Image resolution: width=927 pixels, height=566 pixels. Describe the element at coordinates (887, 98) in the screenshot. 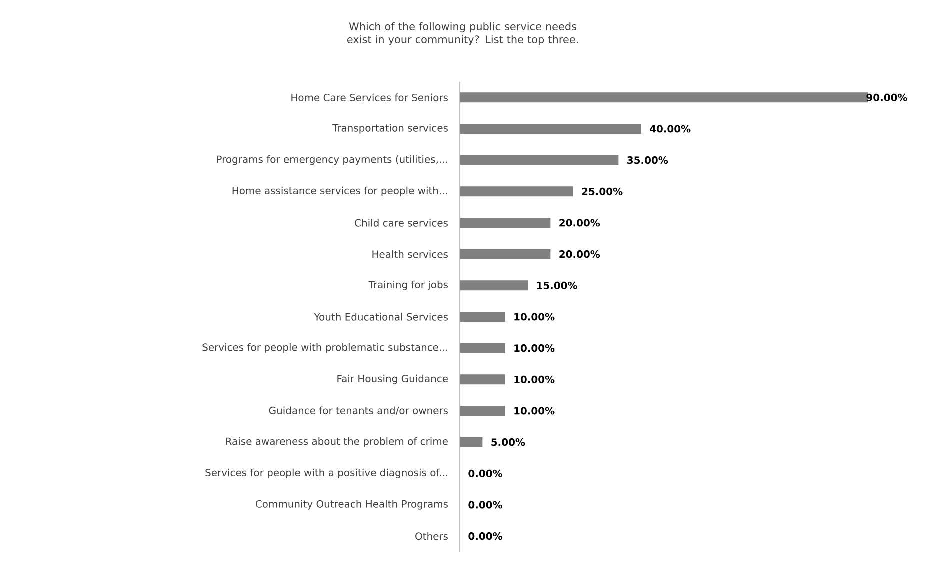

I see `data-label: 90.00%` at that location.